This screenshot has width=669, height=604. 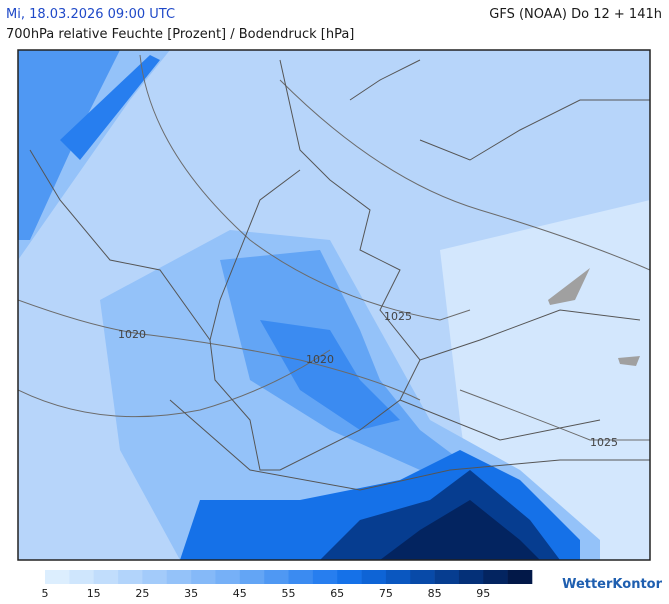 What do you see at coordinates (612, 584) in the screenshot?
I see `logo: WetterKontor` at bounding box center [612, 584].